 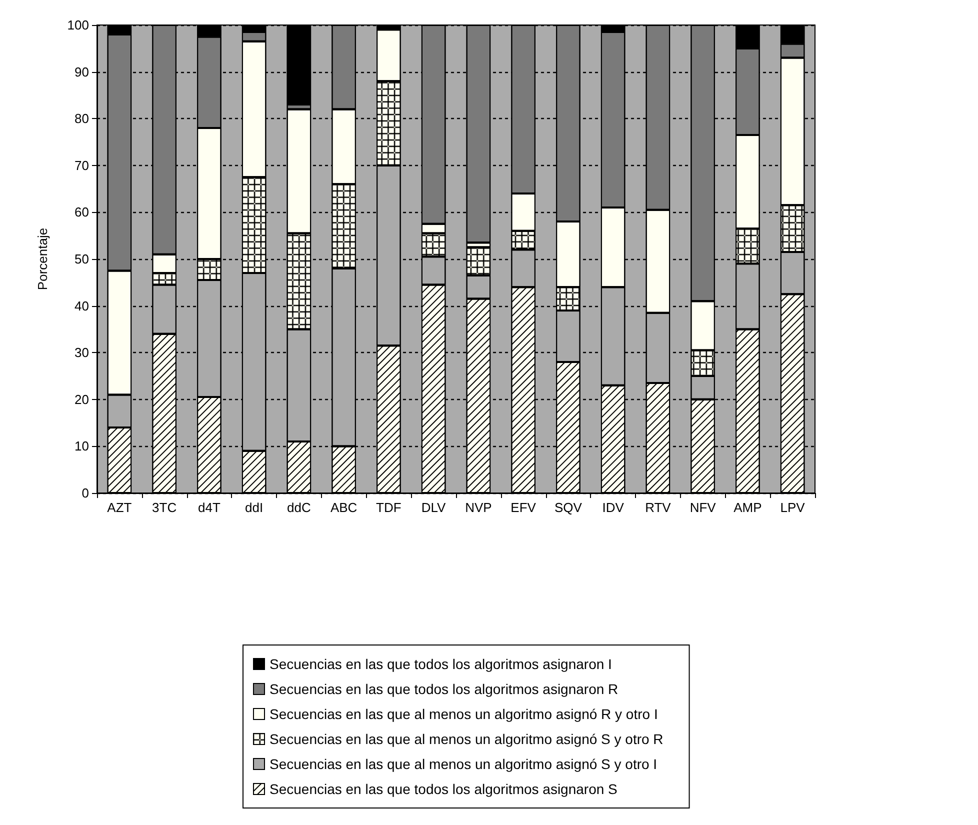 What do you see at coordinates (209, 507) in the screenshot?
I see `x-tick-label: d4T` at bounding box center [209, 507].